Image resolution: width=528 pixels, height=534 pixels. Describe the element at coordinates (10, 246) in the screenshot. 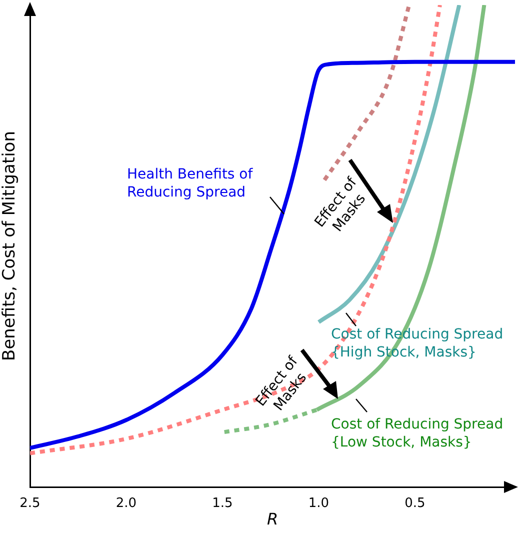

I see `y-axis-title: Benefits, Cost of Mitigation` at that location.